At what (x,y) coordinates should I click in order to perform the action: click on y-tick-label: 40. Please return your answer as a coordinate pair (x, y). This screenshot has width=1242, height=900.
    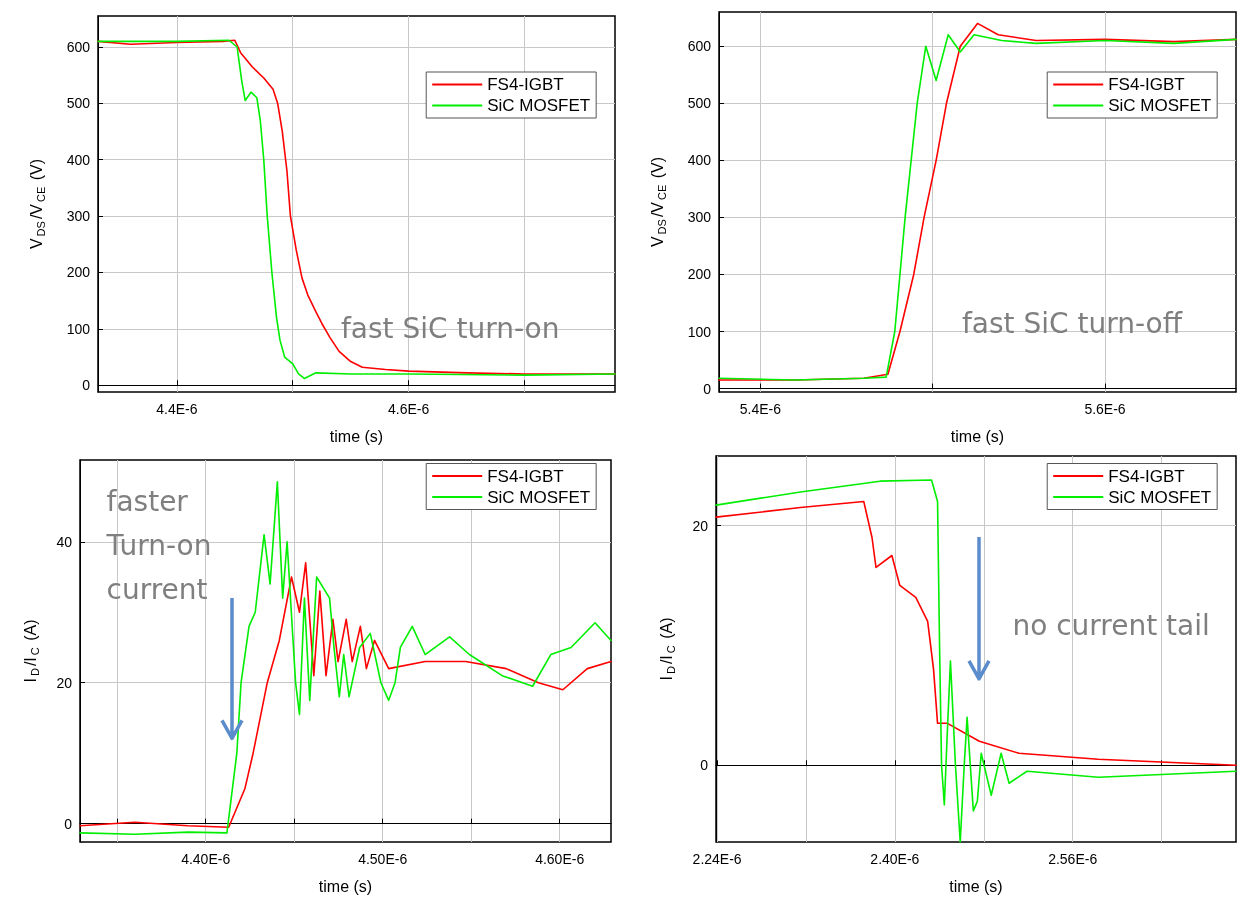
    Looking at the image, I should click on (64, 541).